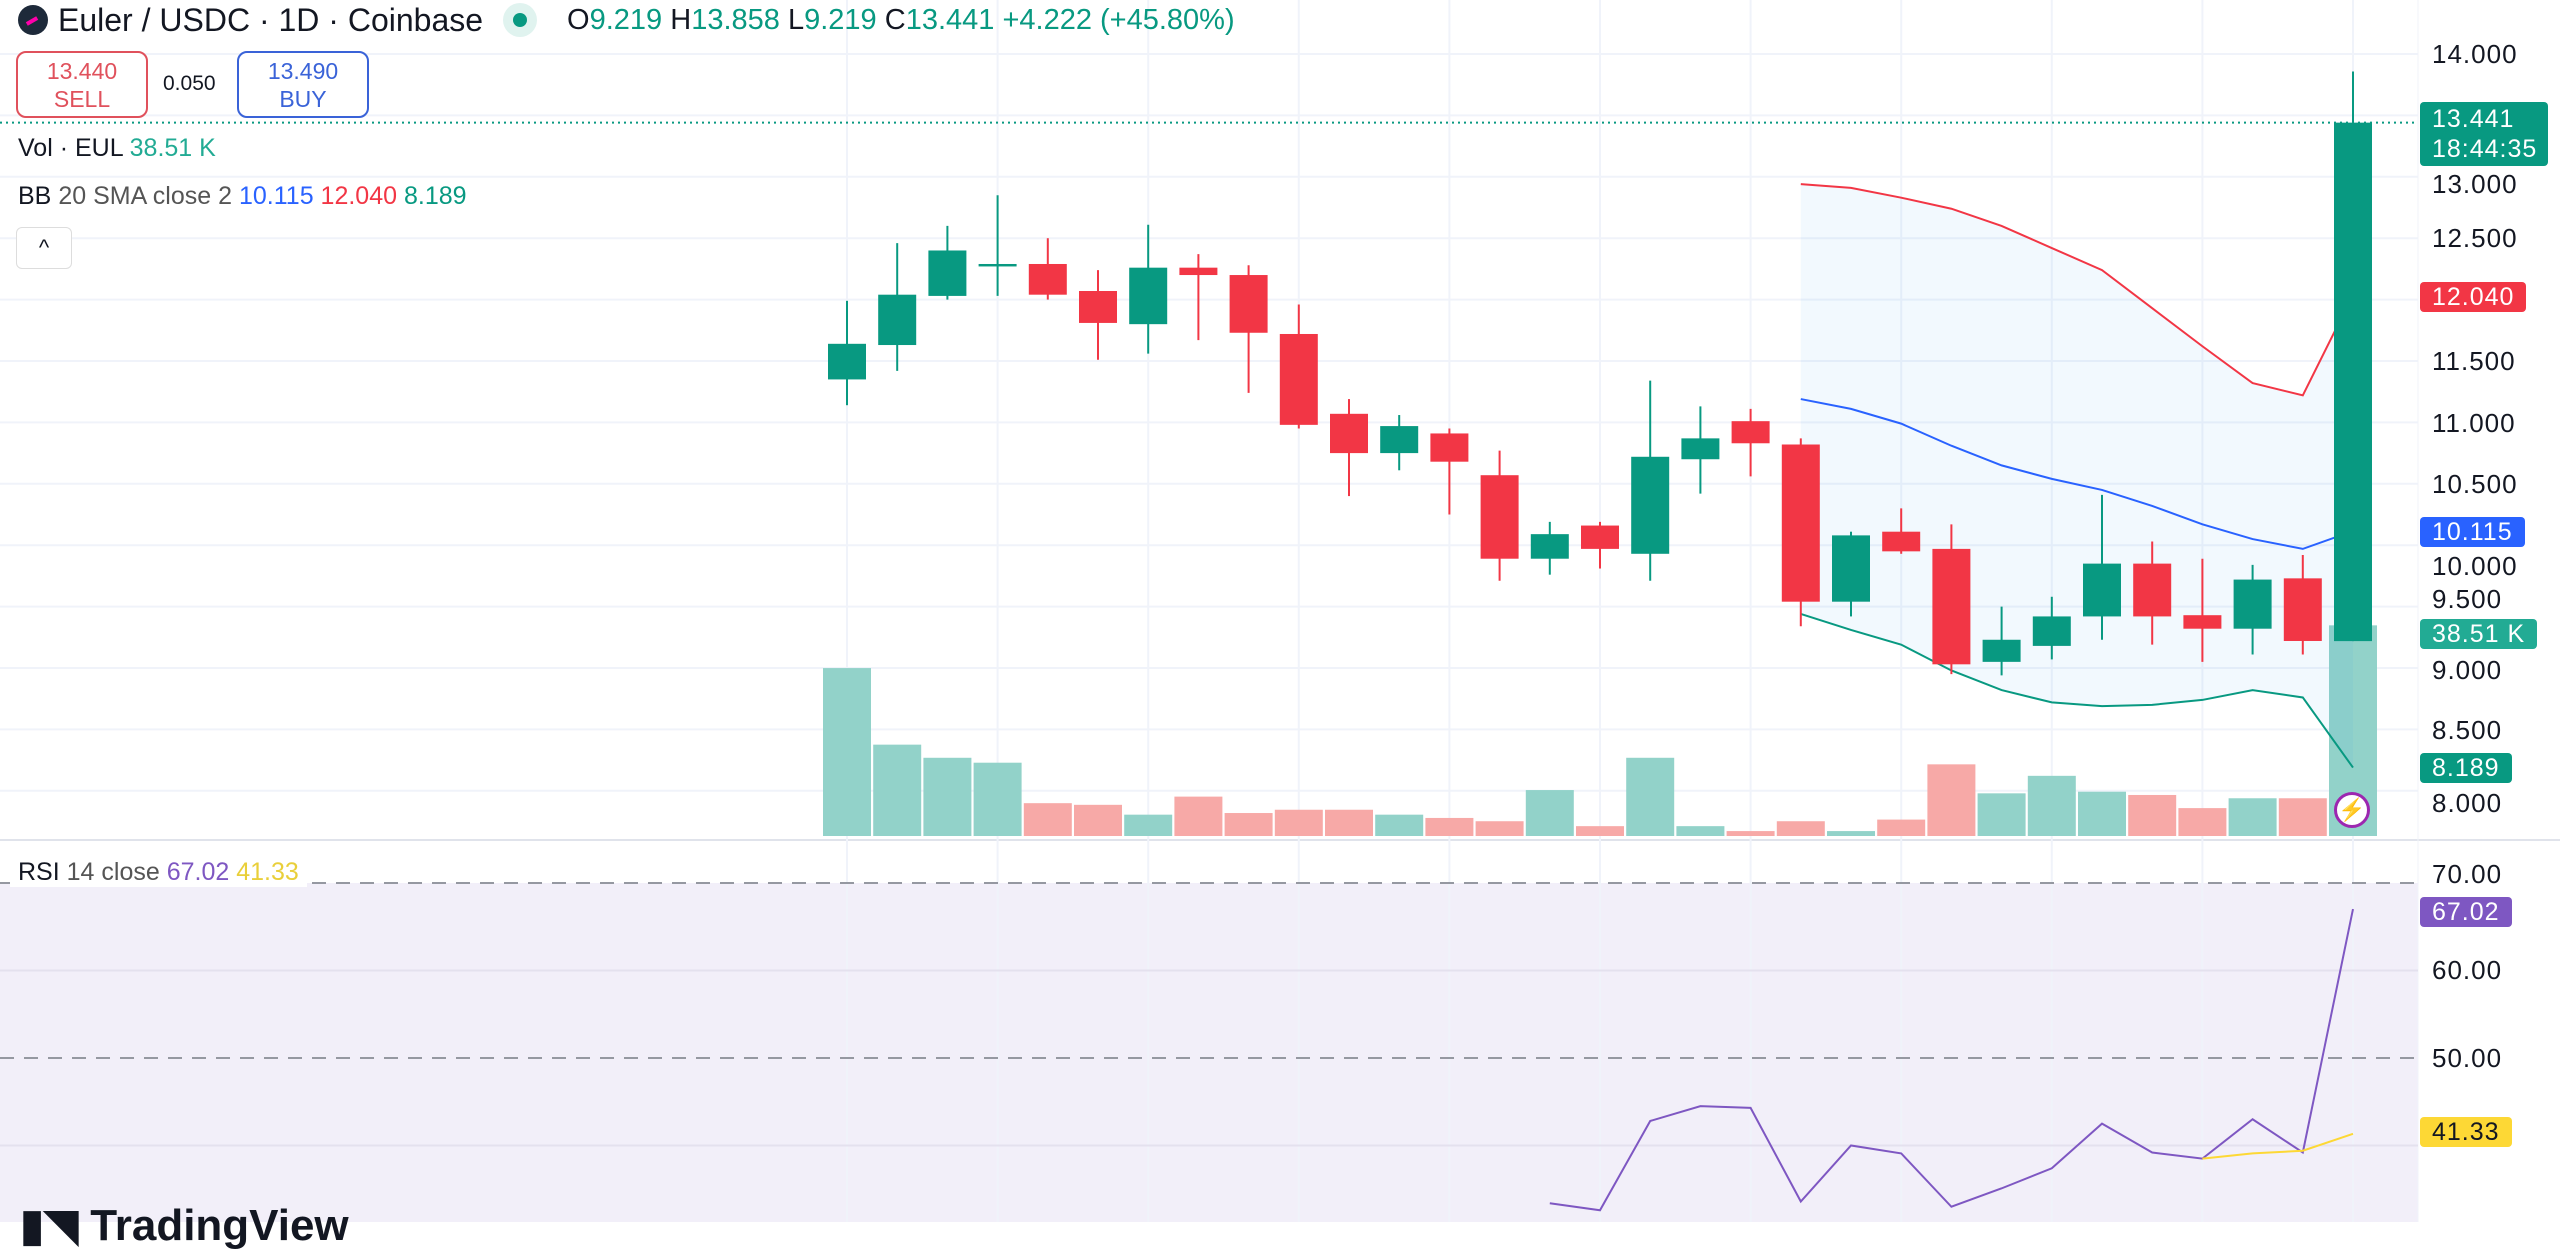  I want to click on bb-upper-badge: 12.040, so click(2473, 297).